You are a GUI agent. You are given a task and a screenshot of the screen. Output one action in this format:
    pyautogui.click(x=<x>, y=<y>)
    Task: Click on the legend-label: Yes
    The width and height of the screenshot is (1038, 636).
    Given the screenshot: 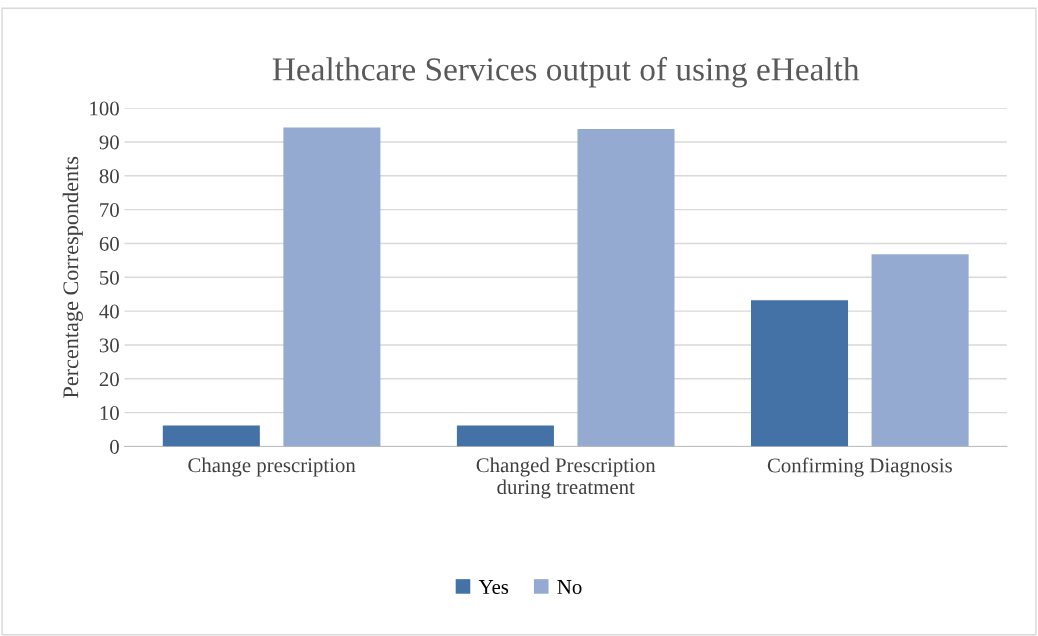 What is the action you would take?
    pyautogui.click(x=493, y=587)
    